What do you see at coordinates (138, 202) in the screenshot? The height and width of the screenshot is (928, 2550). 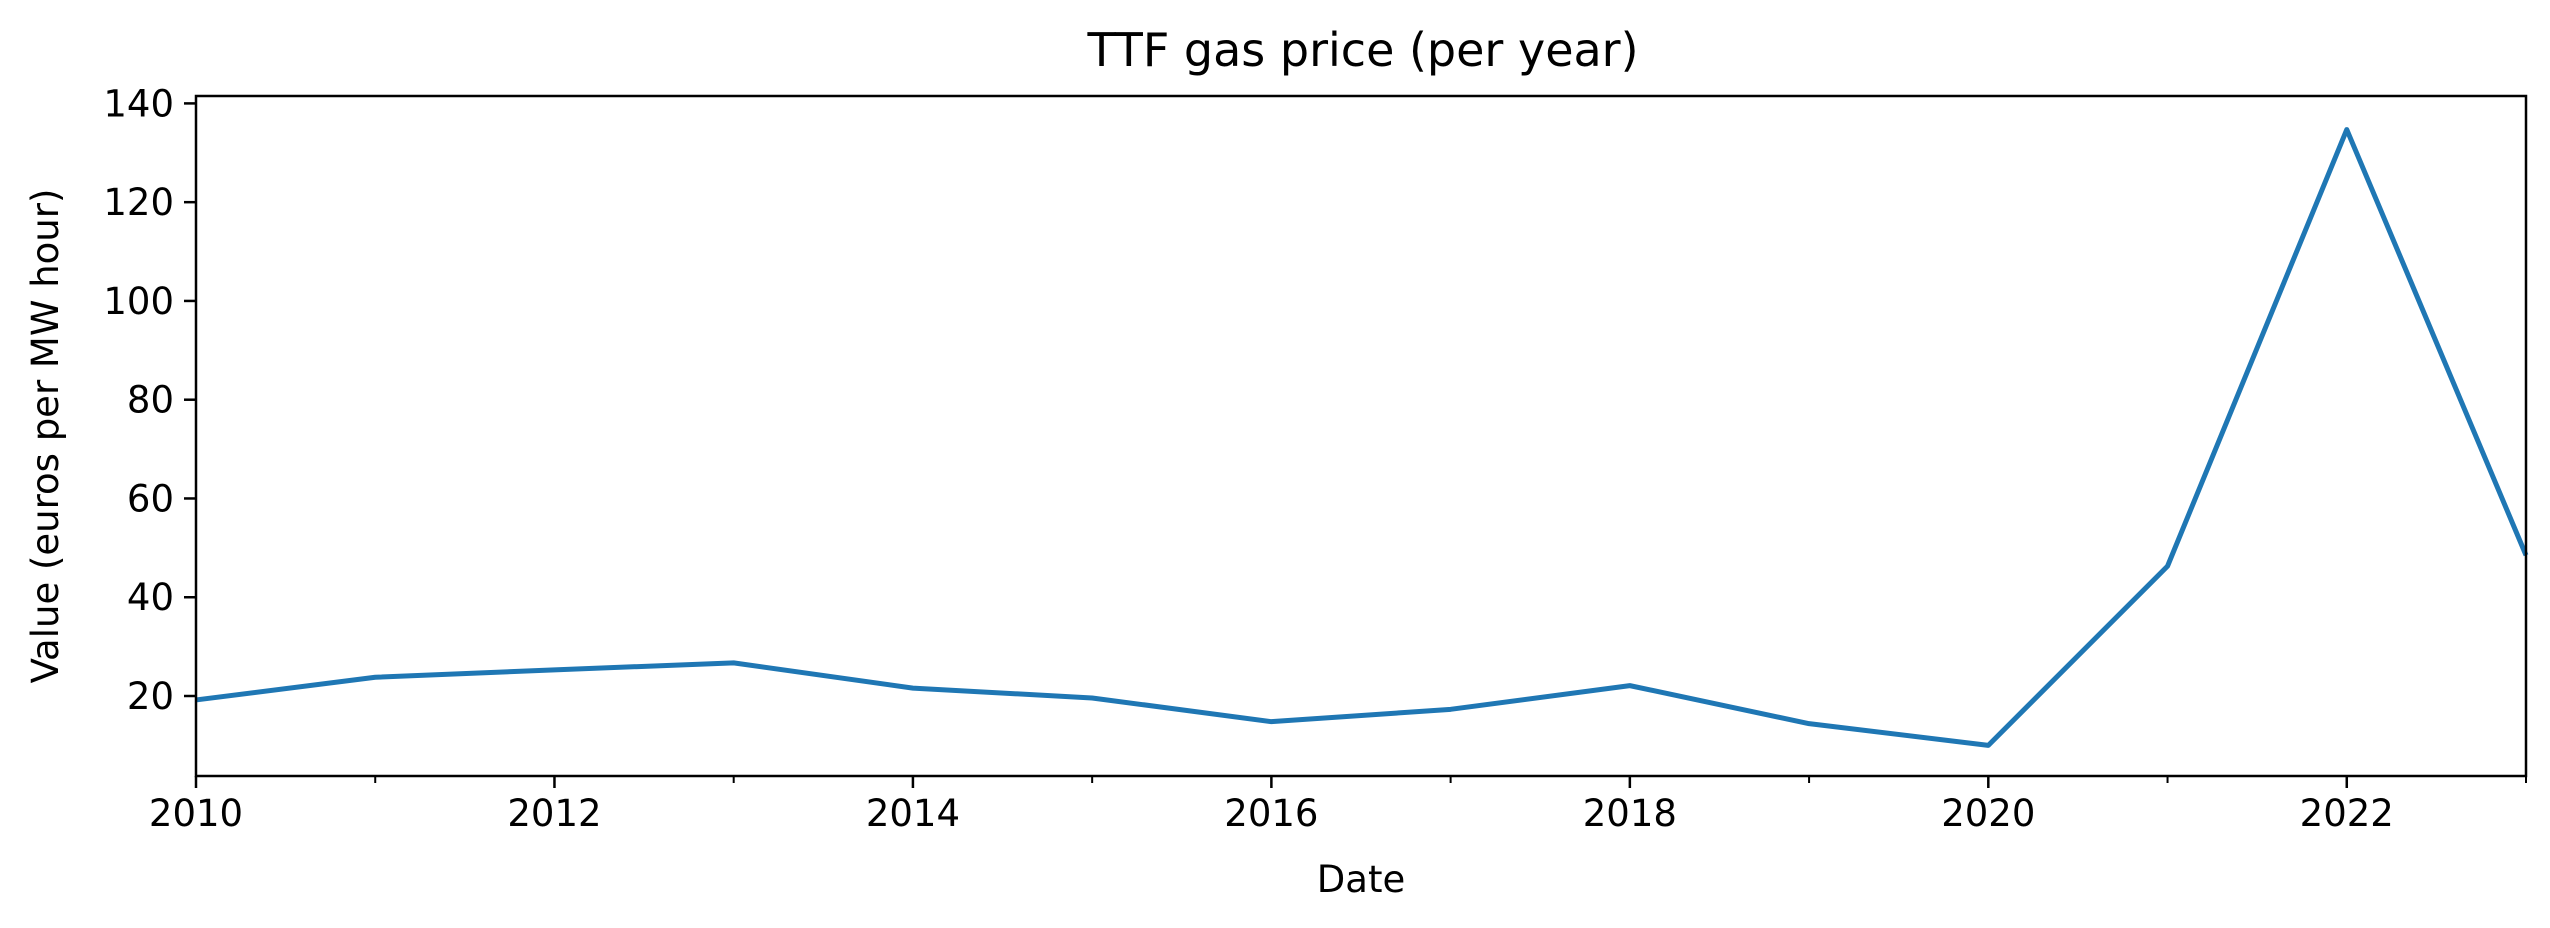 I see `y-tick-label: 120` at bounding box center [138, 202].